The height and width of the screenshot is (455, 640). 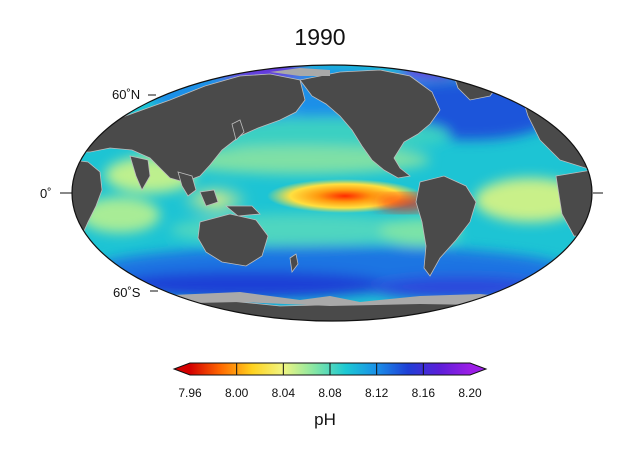 I want to click on landmass-new-zealand, so click(x=294, y=263).